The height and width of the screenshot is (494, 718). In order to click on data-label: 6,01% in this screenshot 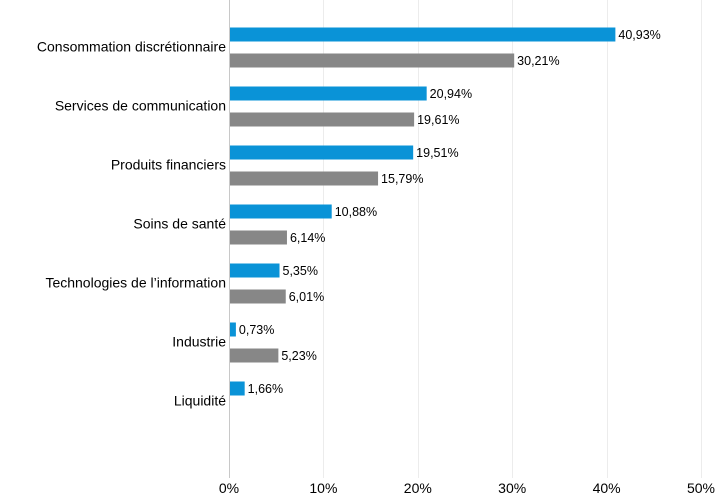, I will do `click(306, 297)`.